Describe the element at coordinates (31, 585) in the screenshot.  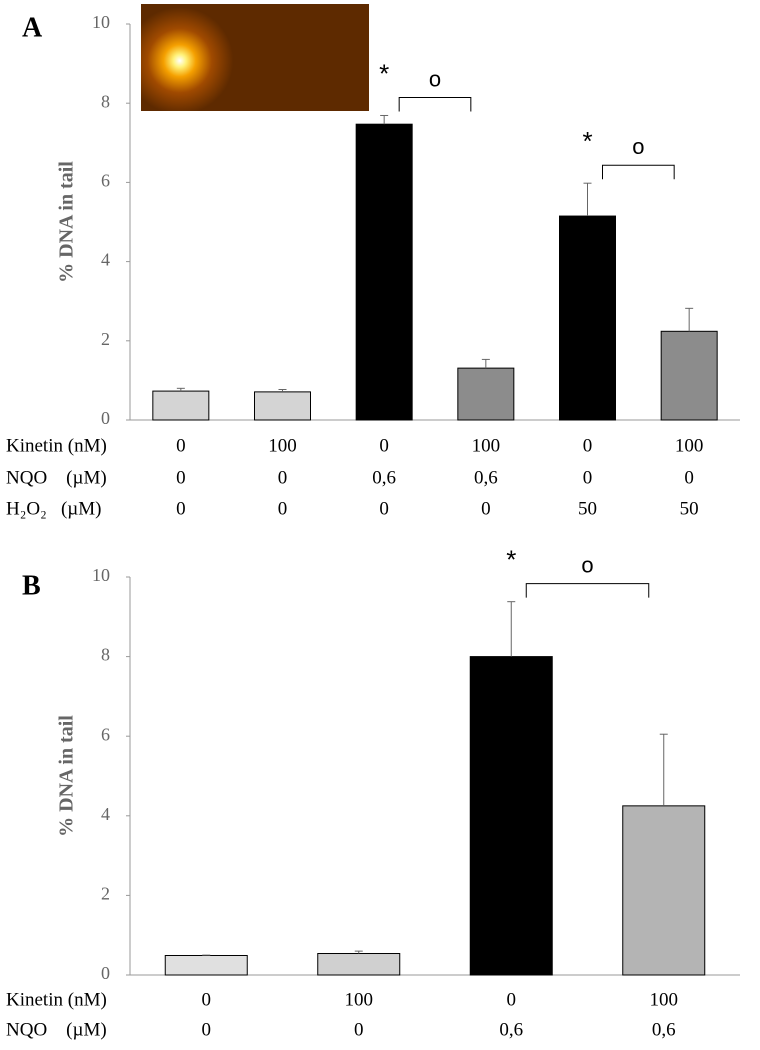
I see `panel-label: B` at that location.